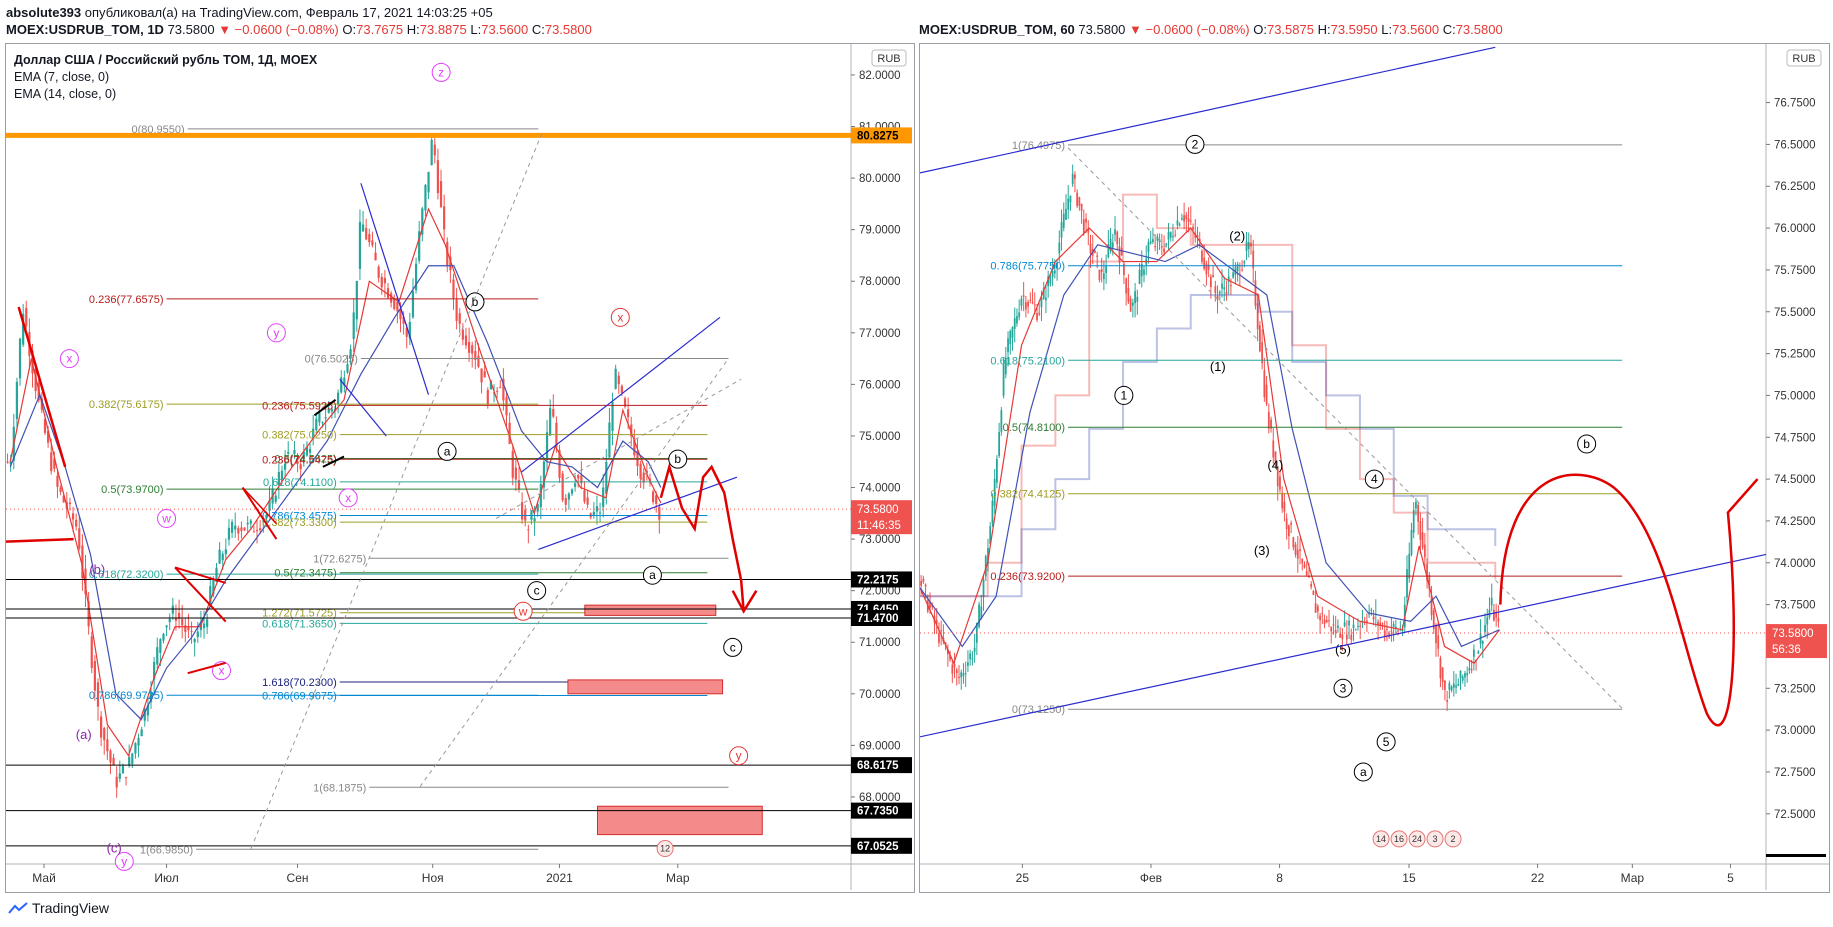 This screenshot has width=1833, height=927. I want to click on left-c-label: C:, so click(538, 29).